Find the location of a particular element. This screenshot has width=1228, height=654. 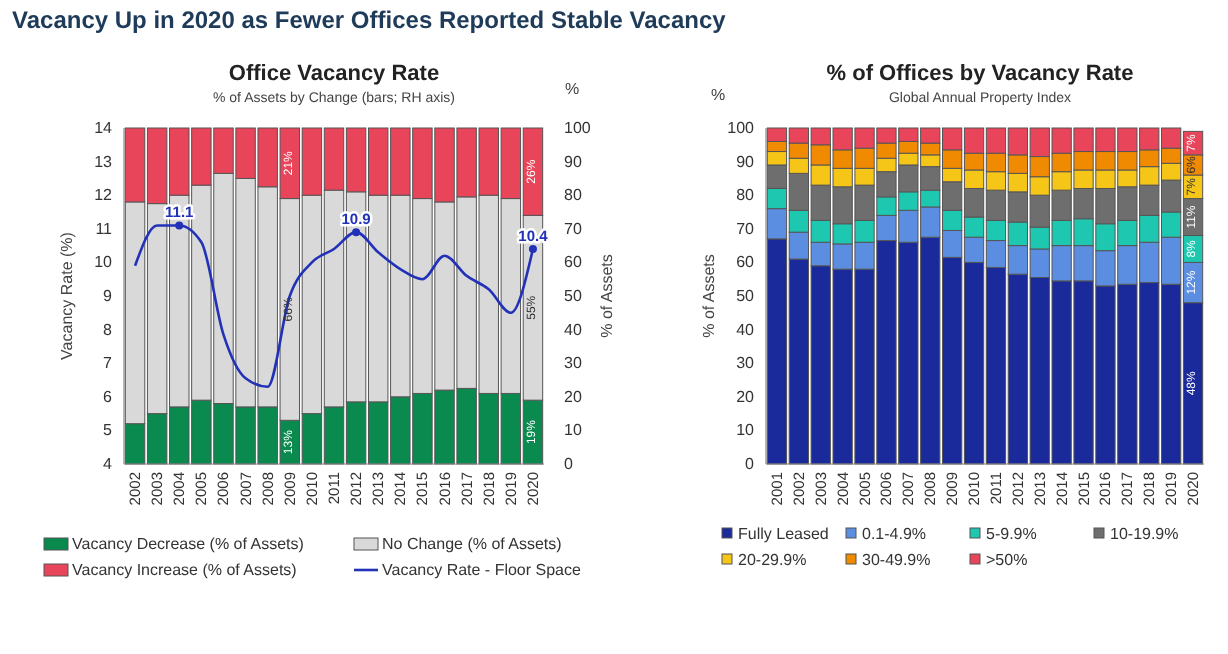

y-tick-label: 11 is located at coordinates (104, 228).